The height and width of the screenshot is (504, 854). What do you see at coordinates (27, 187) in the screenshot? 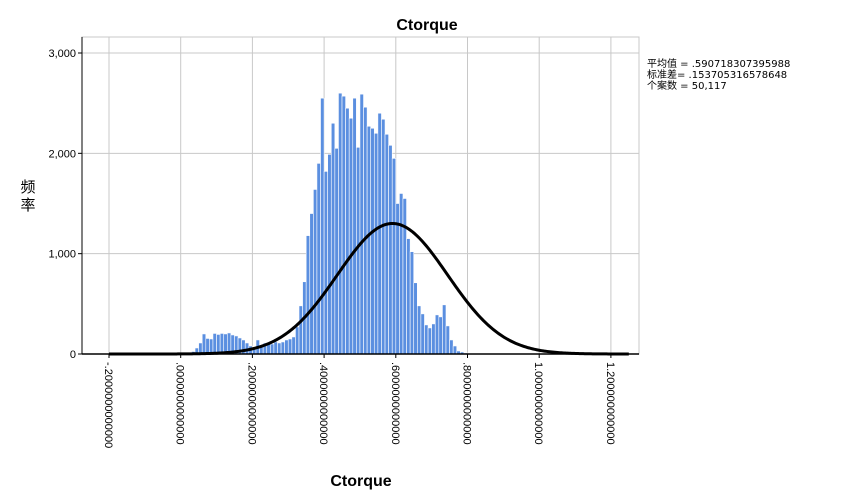
I see `y-axis-label-line1: 频` at bounding box center [27, 187].